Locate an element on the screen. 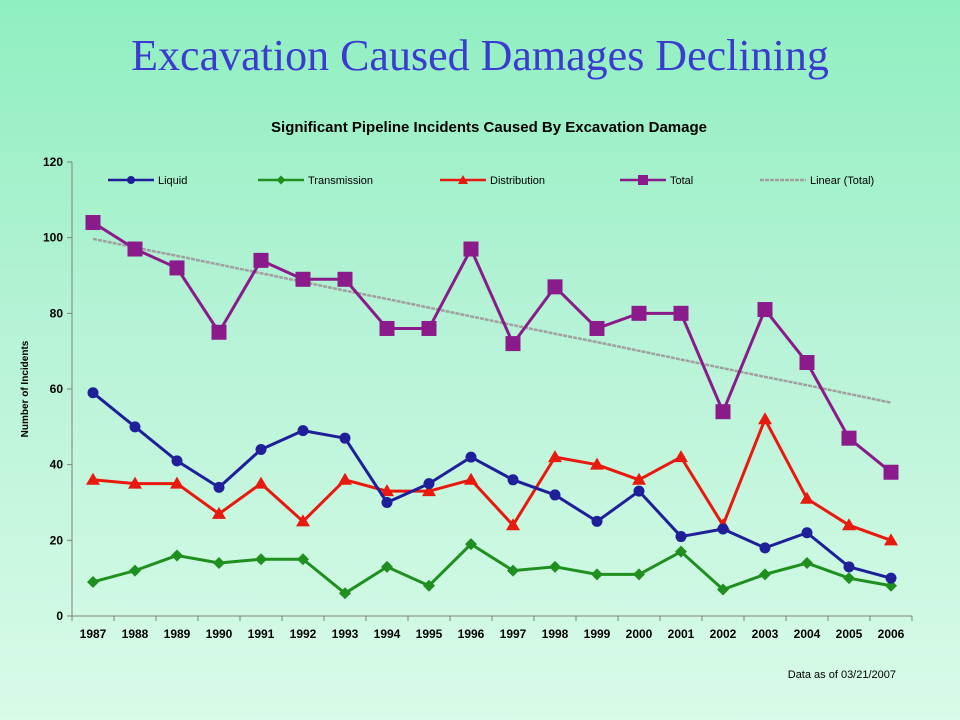  x-tick-label: 1995 is located at coordinates (429, 634).